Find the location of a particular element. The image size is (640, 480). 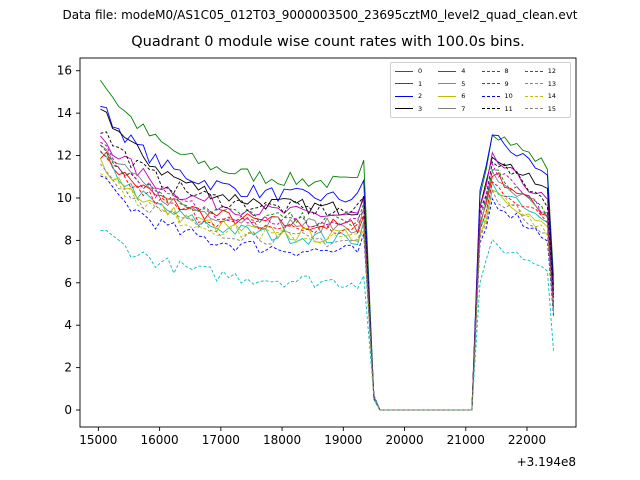

x-tick-label: 18000 is located at coordinates (282, 440).